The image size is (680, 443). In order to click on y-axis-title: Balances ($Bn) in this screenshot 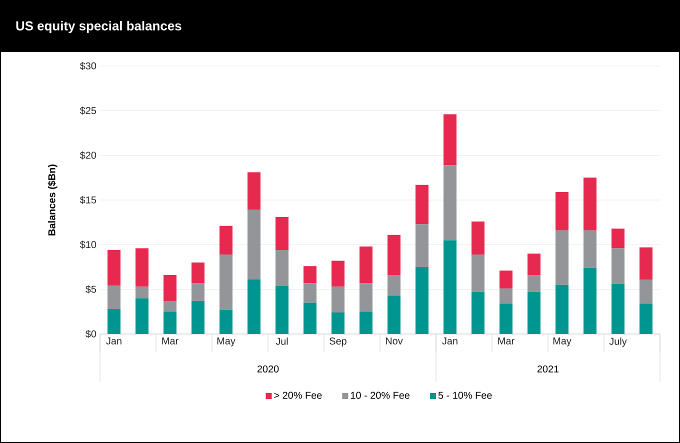, I will do `click(53, 200)`.